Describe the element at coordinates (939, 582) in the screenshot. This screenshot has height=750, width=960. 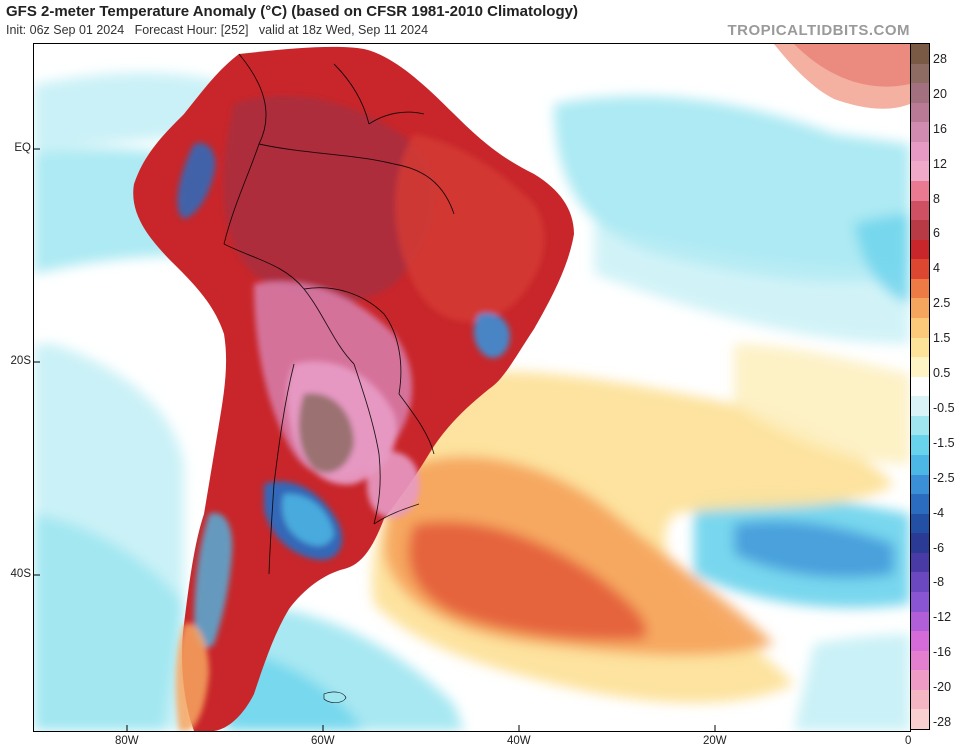
I see `colorbar-label: -8` at that location.